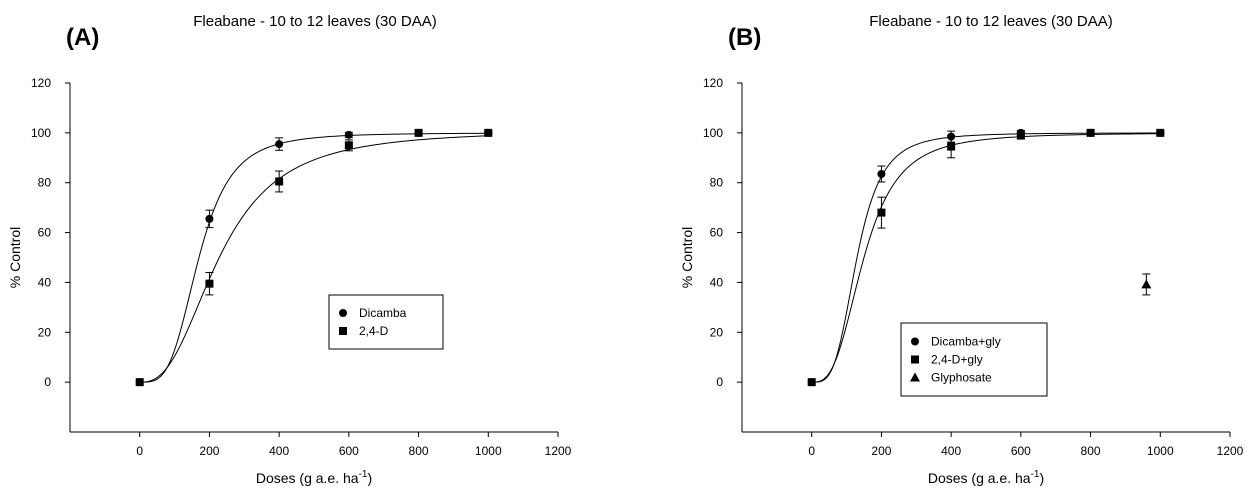  Describe the element at coordinates (374, 331) in the screenshot. I see `legend-label: 2,4-D` at that location.